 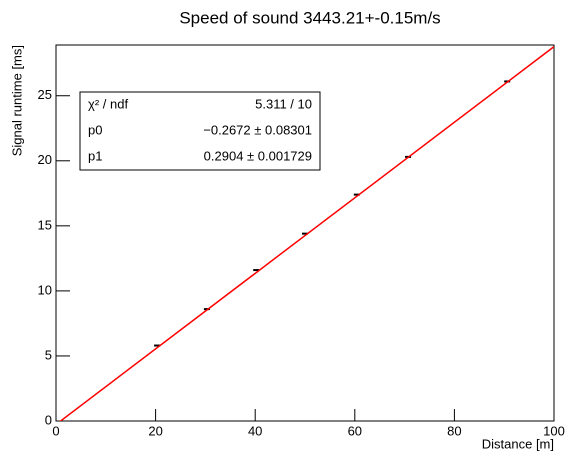 What do you see at coordinates (454, 430) in the screenshot?
I see `x-tick-label: 80` at bounding box center [454, 430].